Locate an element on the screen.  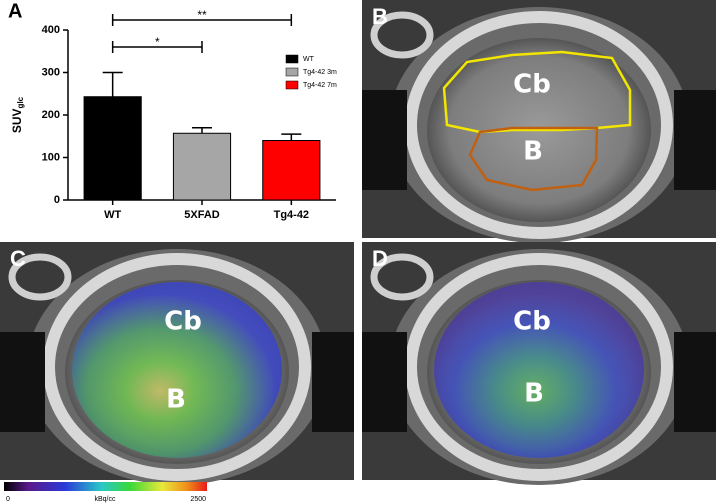
colorbar-min: 0 is located at coordinates (8, 499).